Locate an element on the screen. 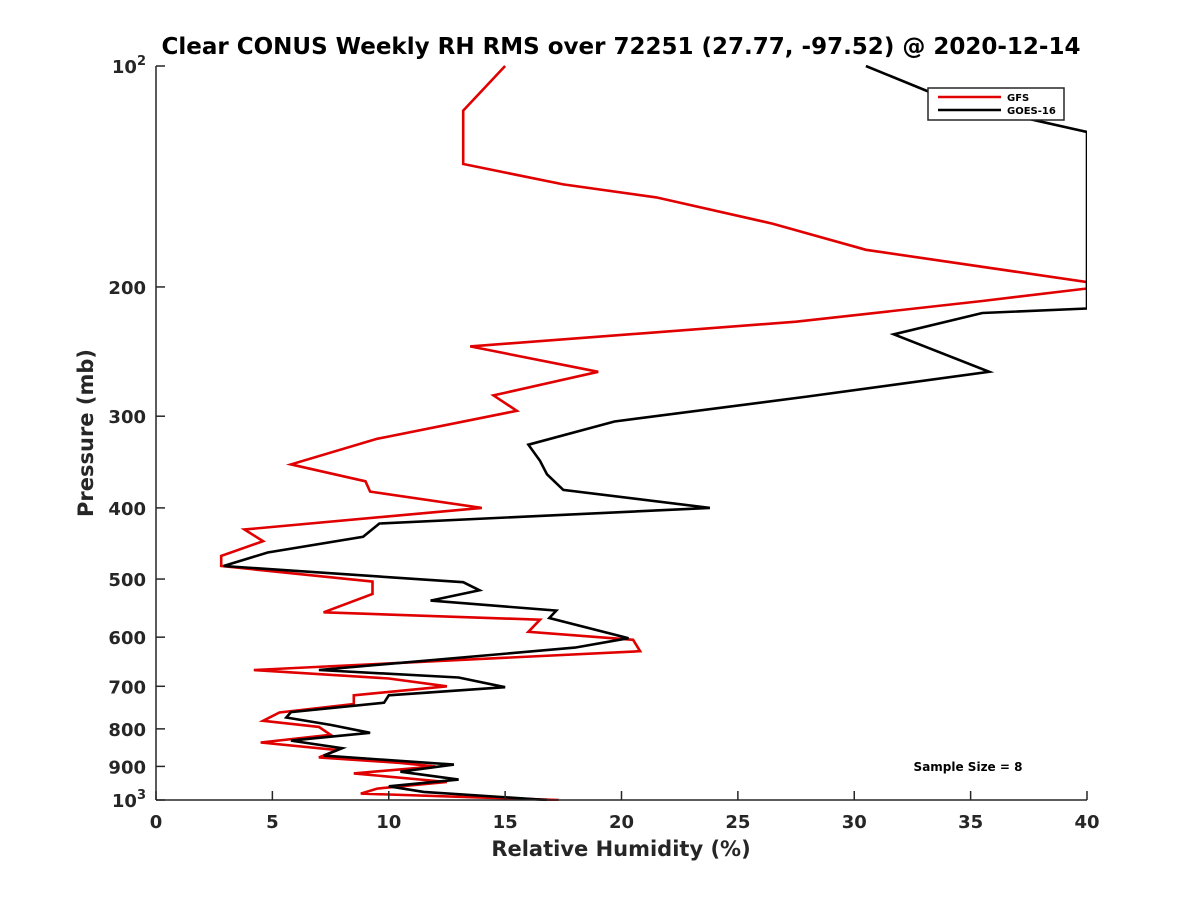 The height and width of the screenshot is (900, 1200). y-tick-label: 200 is located at coordinates (127, 288).